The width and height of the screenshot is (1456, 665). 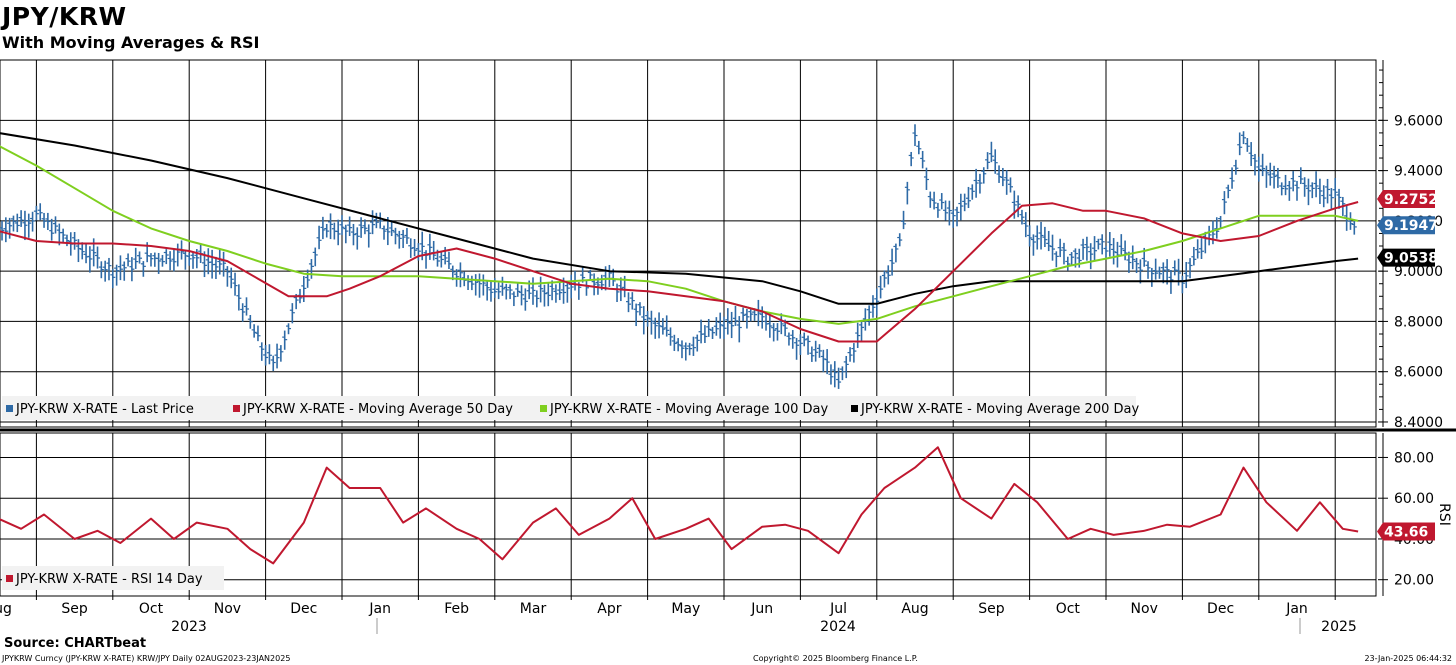 I want to click on rsi-y-axis-label: RSI, so click(x=1444, y=514).